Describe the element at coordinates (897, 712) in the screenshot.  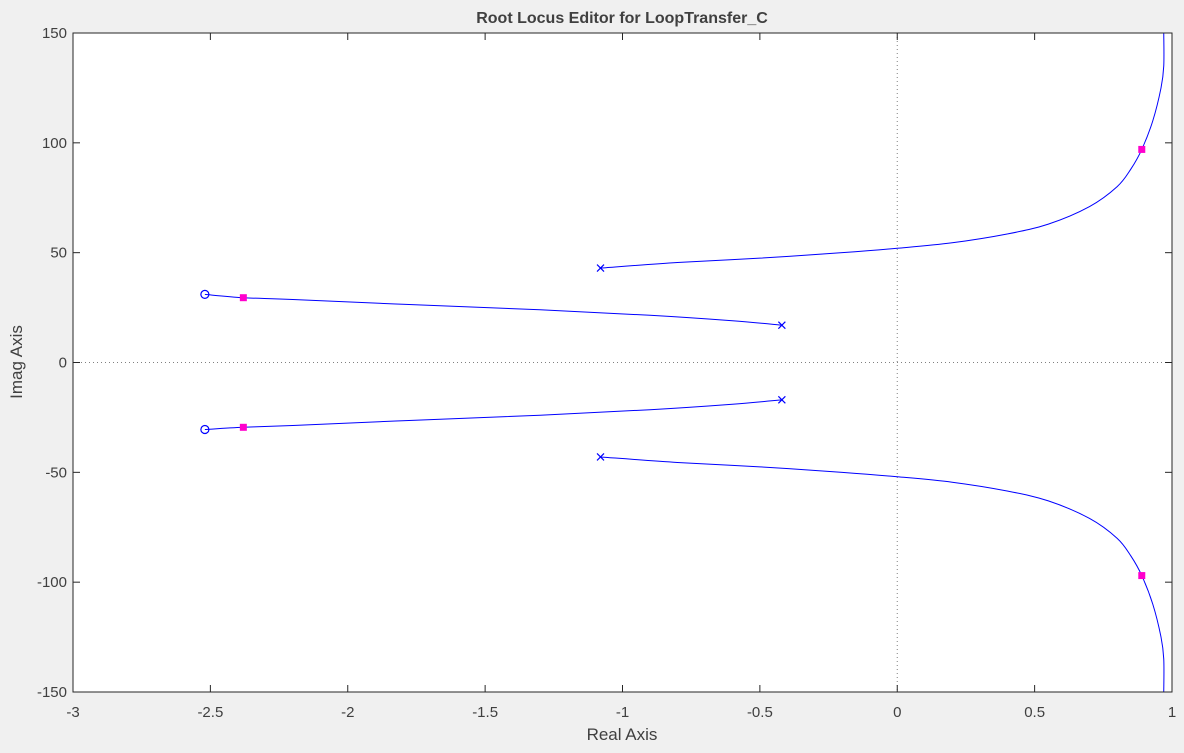
I see `x-tick-label: 0` at that location.